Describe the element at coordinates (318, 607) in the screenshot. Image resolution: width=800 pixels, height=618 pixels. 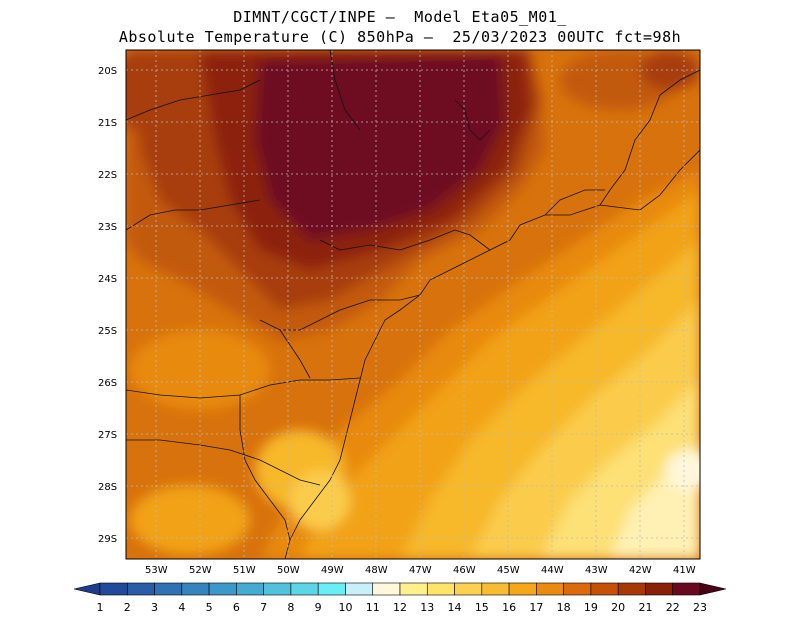
I see `colorbar-label: 9` at that location.